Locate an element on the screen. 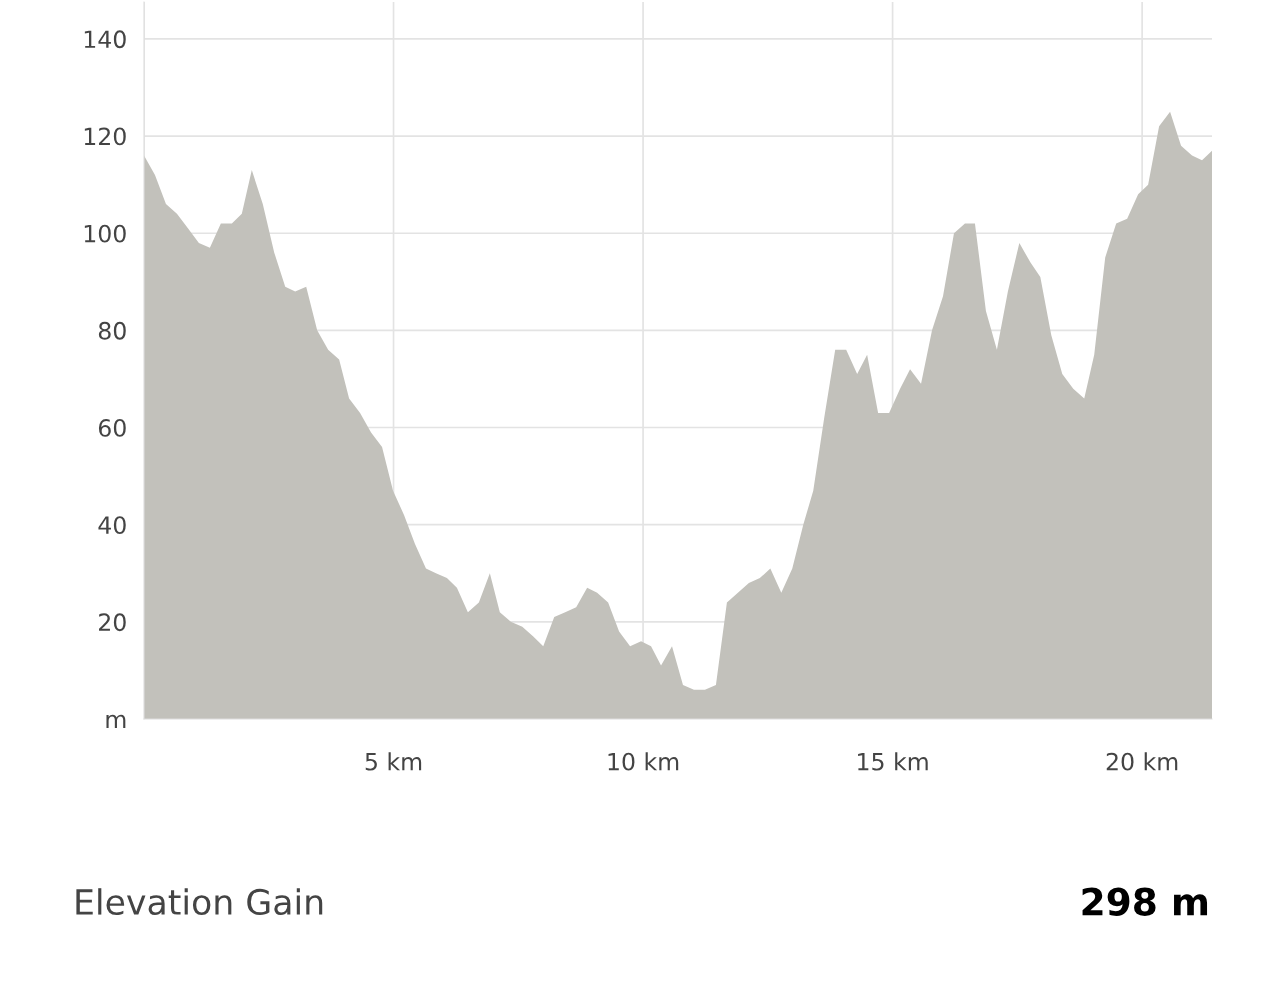  text: Elevation Gain is located at coordinates (199, 902).